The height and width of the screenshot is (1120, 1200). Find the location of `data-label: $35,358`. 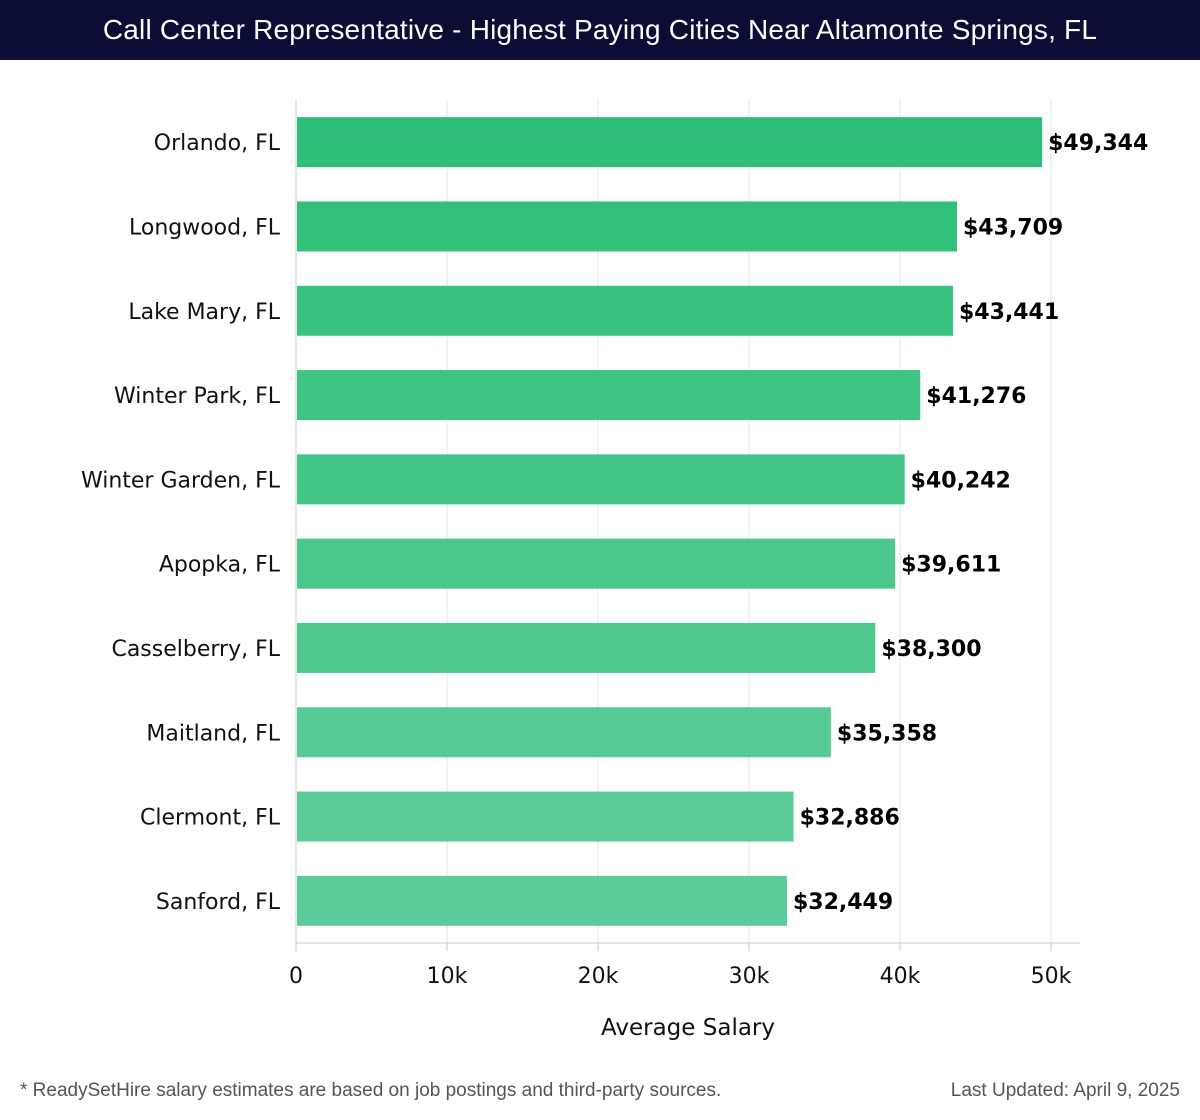

data-label: $35,358 is located at coordinates (887, 733).